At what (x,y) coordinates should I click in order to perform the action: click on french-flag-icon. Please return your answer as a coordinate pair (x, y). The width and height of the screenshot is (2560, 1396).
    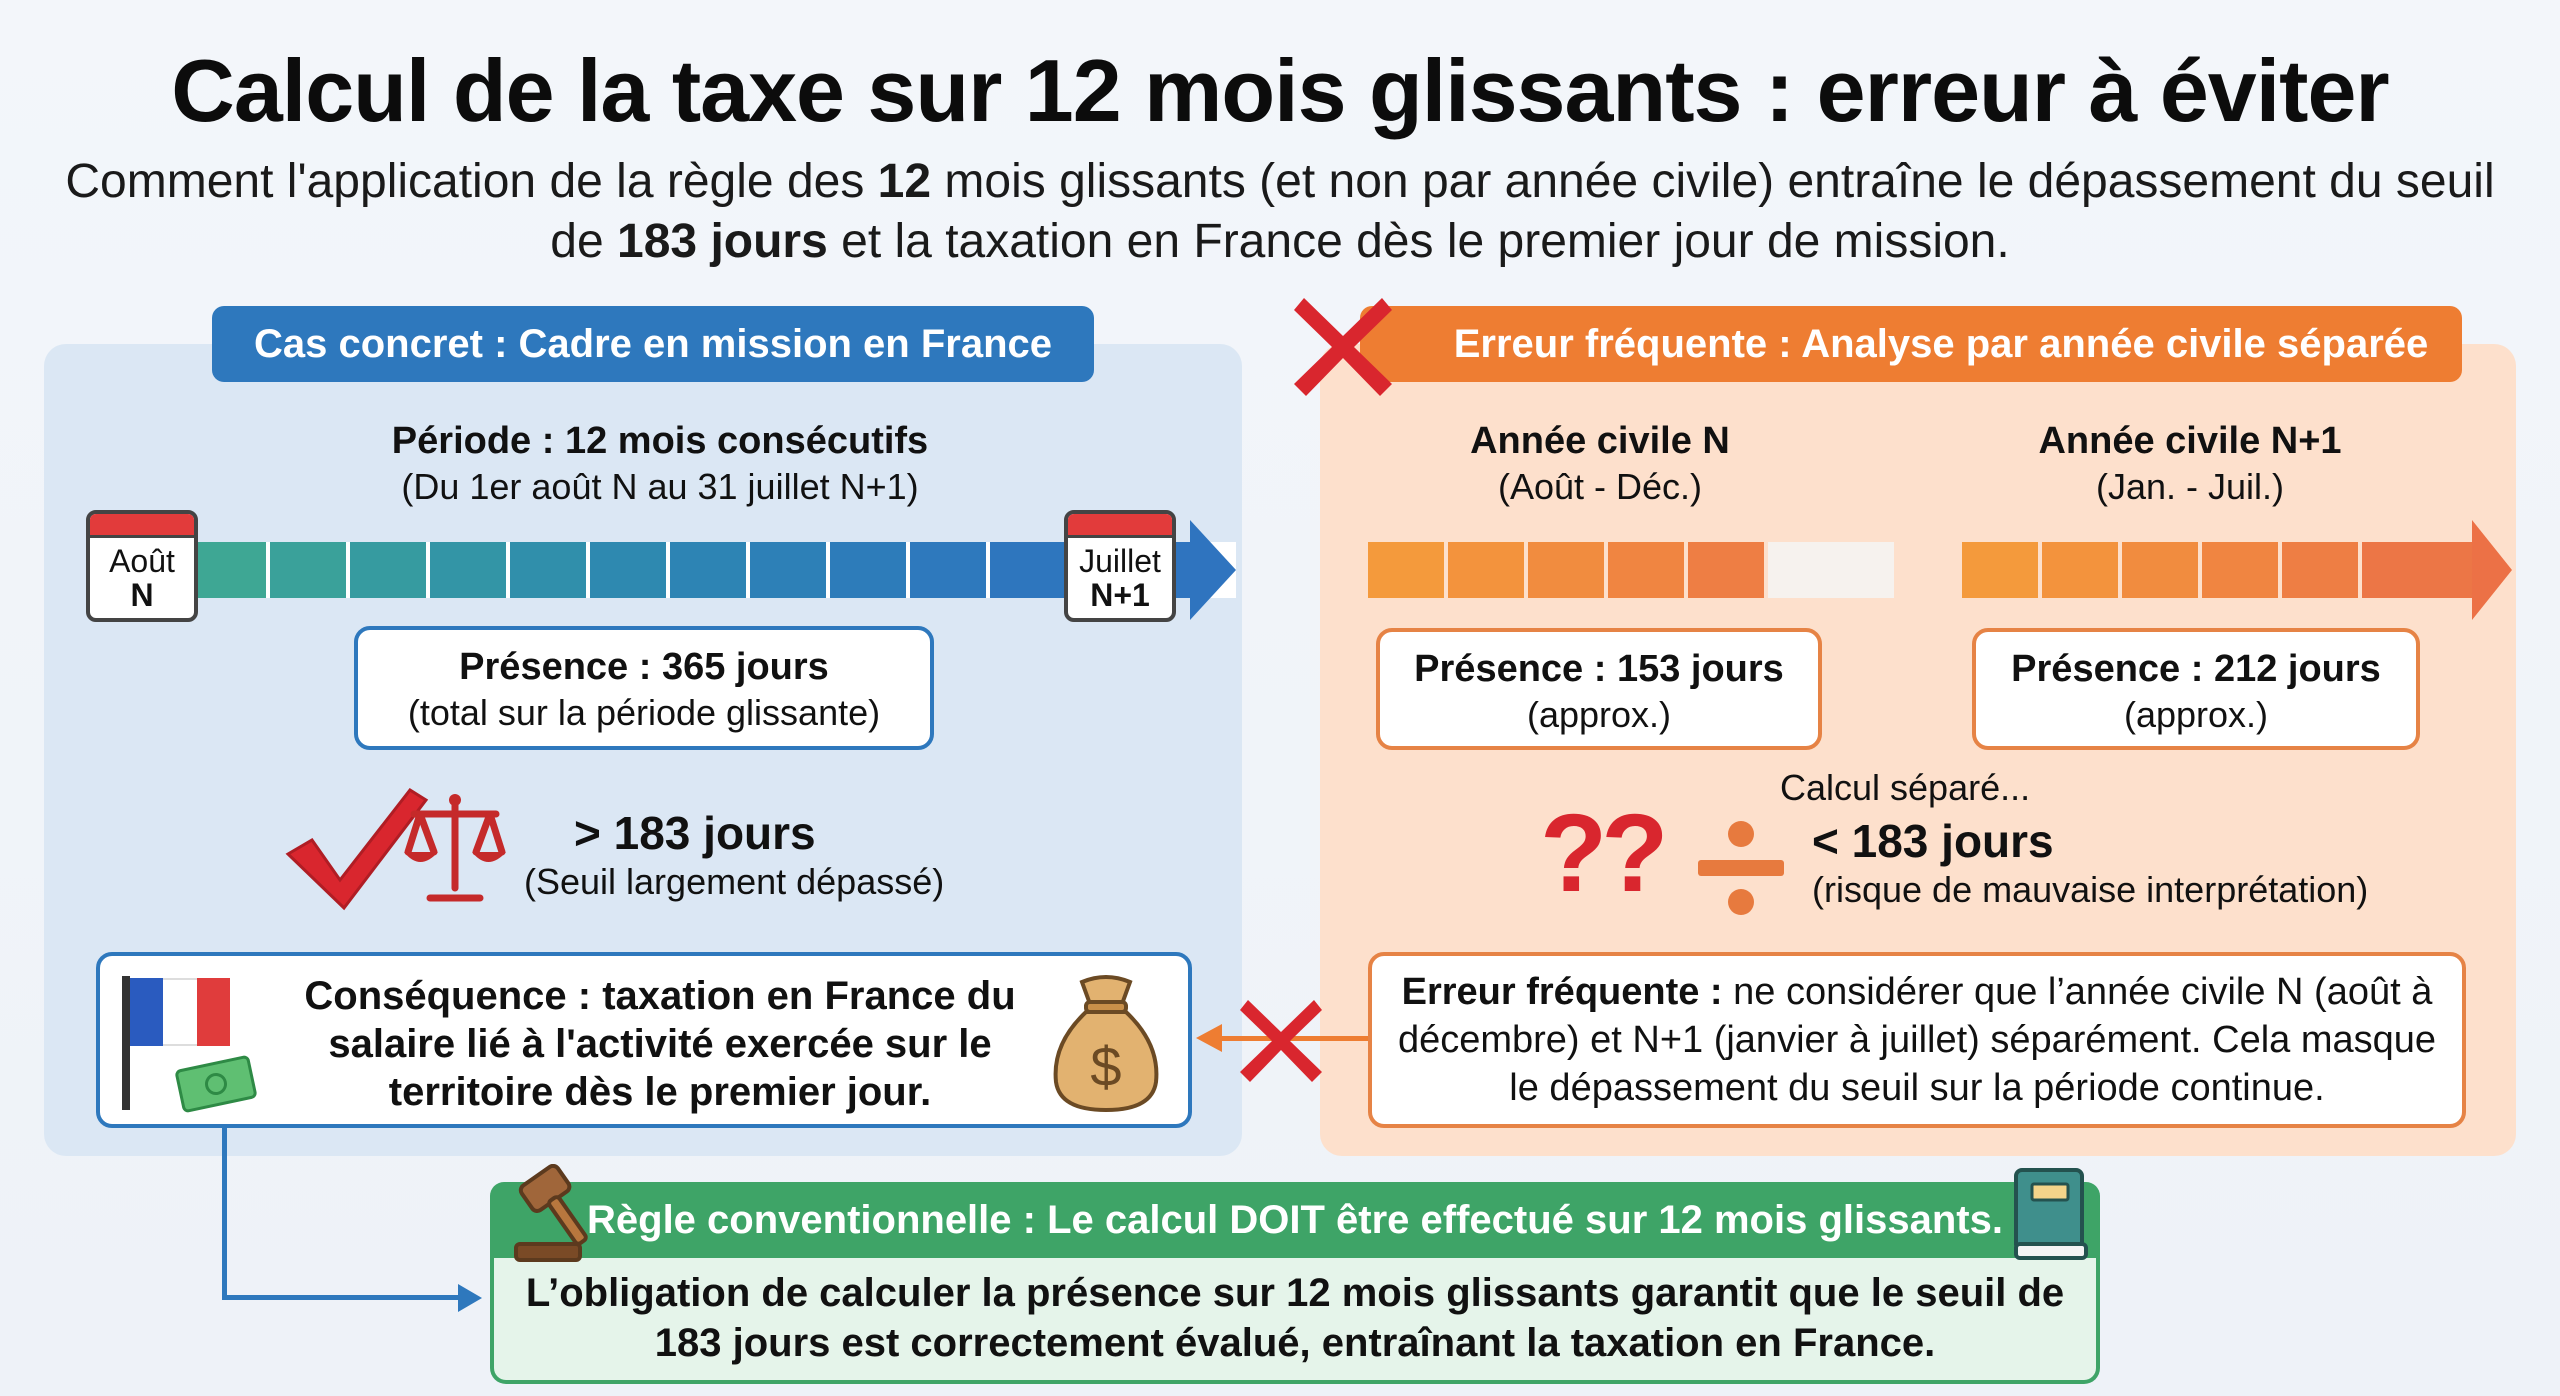
    Looking at the image, I should click on (180, 1012).